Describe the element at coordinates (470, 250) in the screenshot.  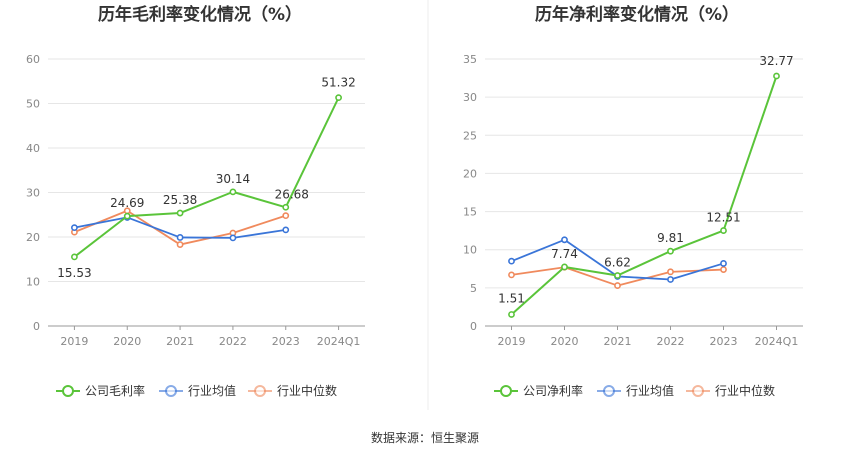
I see `net-margin-y-tick-label: 10` at that location.